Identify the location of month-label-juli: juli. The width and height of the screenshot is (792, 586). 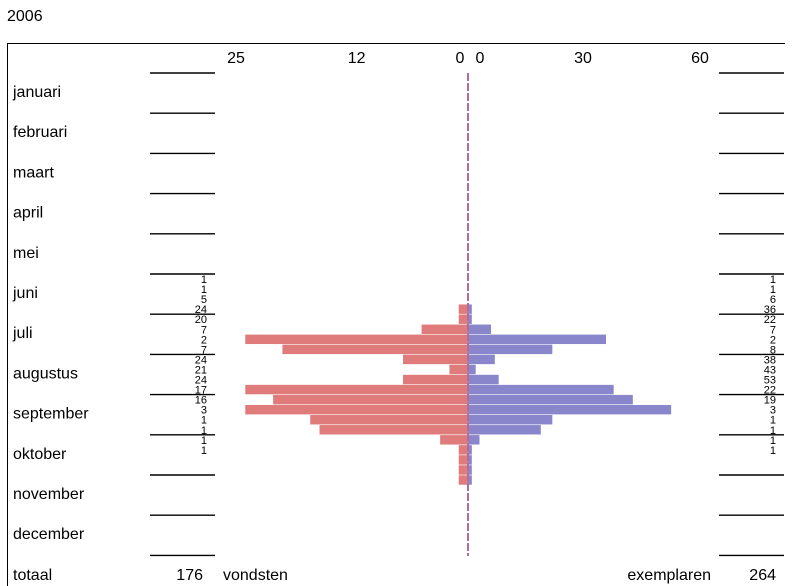
(22, 333).